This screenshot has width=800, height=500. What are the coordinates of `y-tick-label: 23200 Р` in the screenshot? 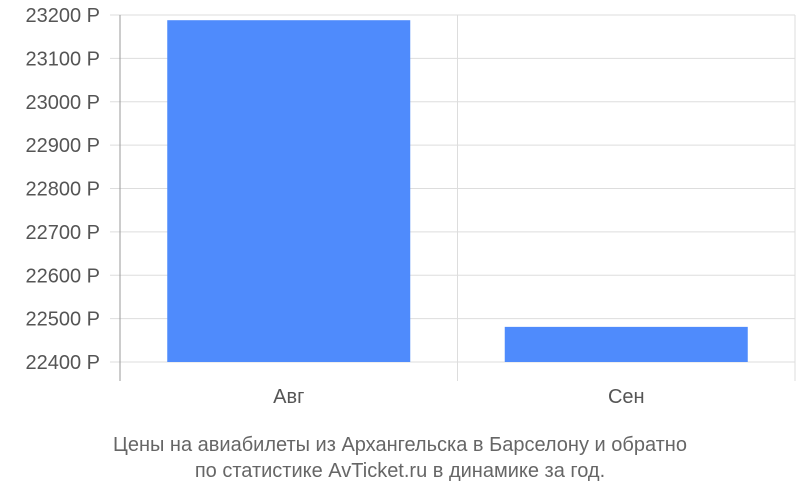 It's located at (62, 16).